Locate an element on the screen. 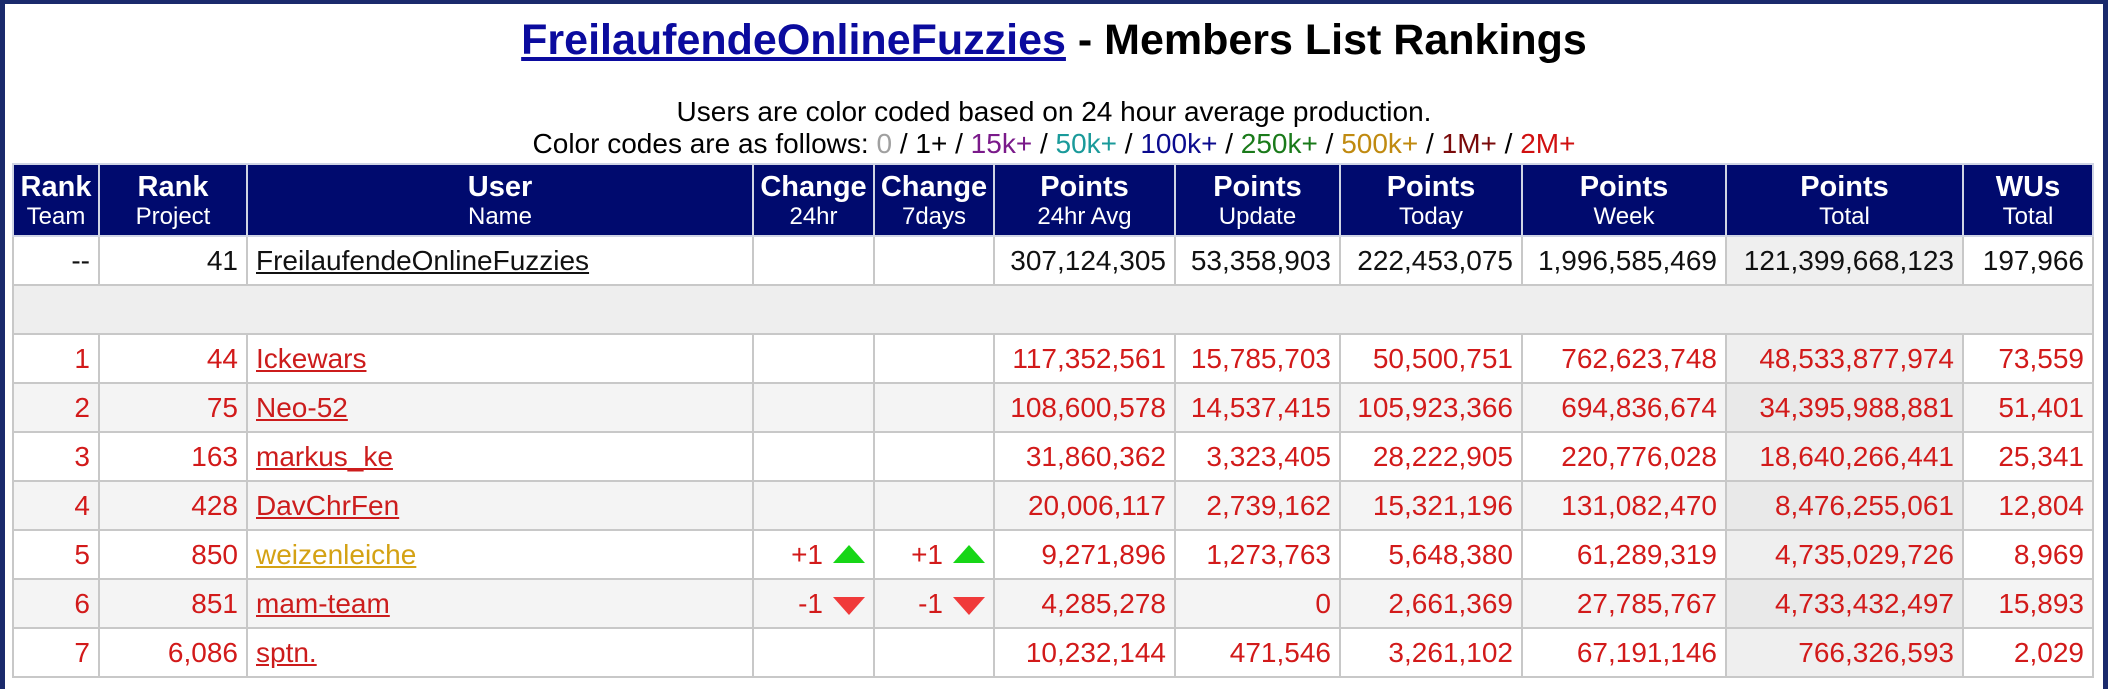 This screenshot has width=2108, height=689. avg-24hr-cell: 10,232,144 is located at coordinates (1084, 652).